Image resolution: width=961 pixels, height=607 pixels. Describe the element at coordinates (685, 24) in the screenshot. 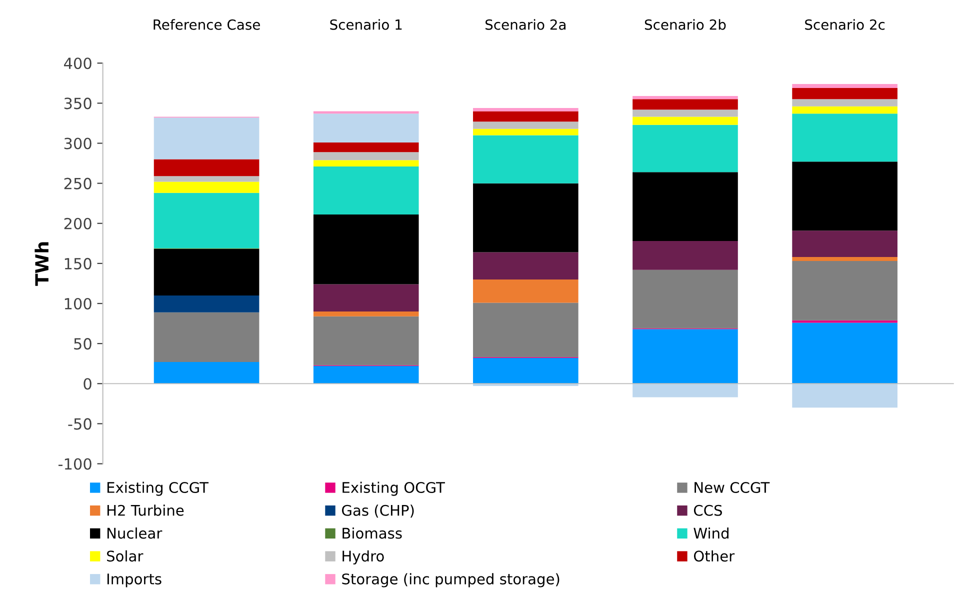

I see `x-tick-label: Scenario 2b` at that location.